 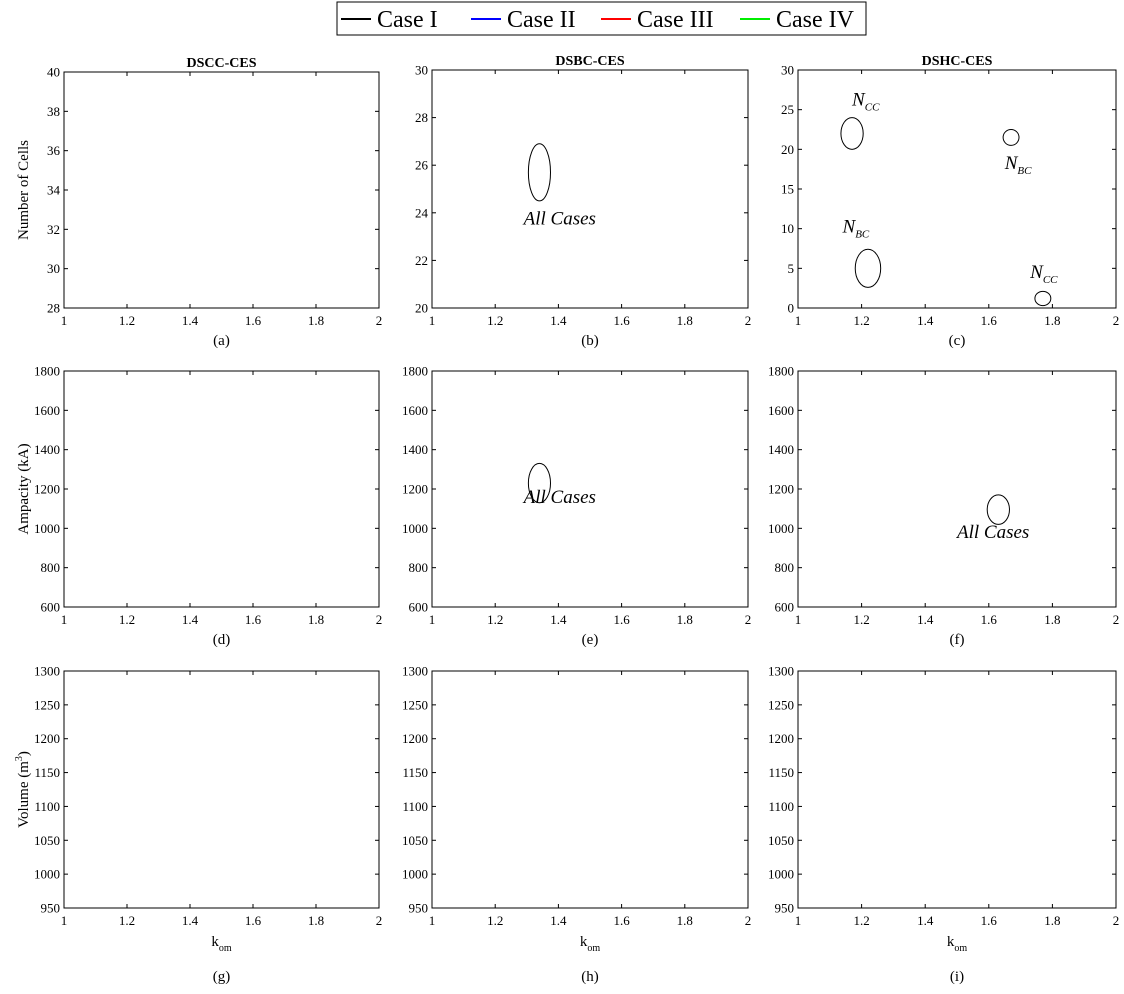 I want to click on legend: Case I Case II Case III Case IV, so click(x=601, y=18).